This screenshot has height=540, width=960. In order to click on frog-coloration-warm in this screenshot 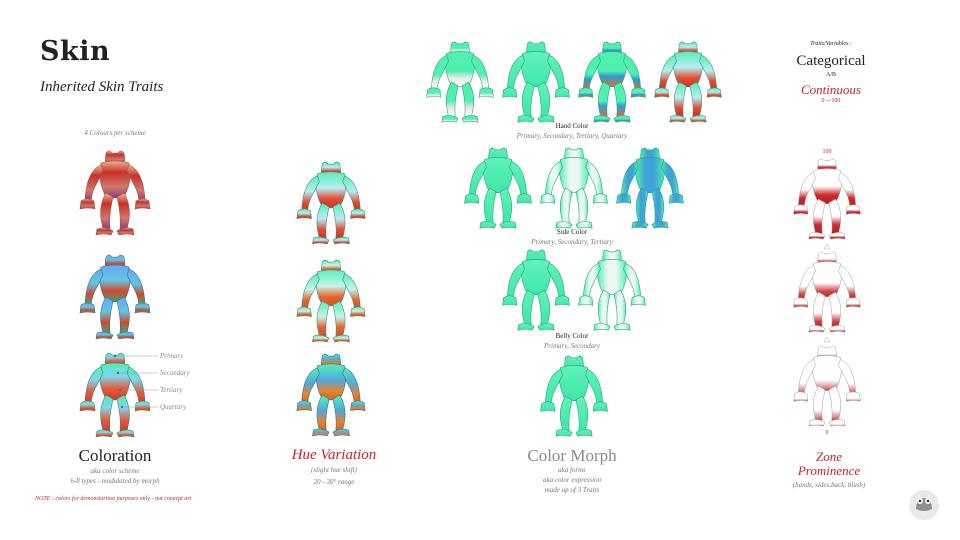, I will do `click(115, 194)`.